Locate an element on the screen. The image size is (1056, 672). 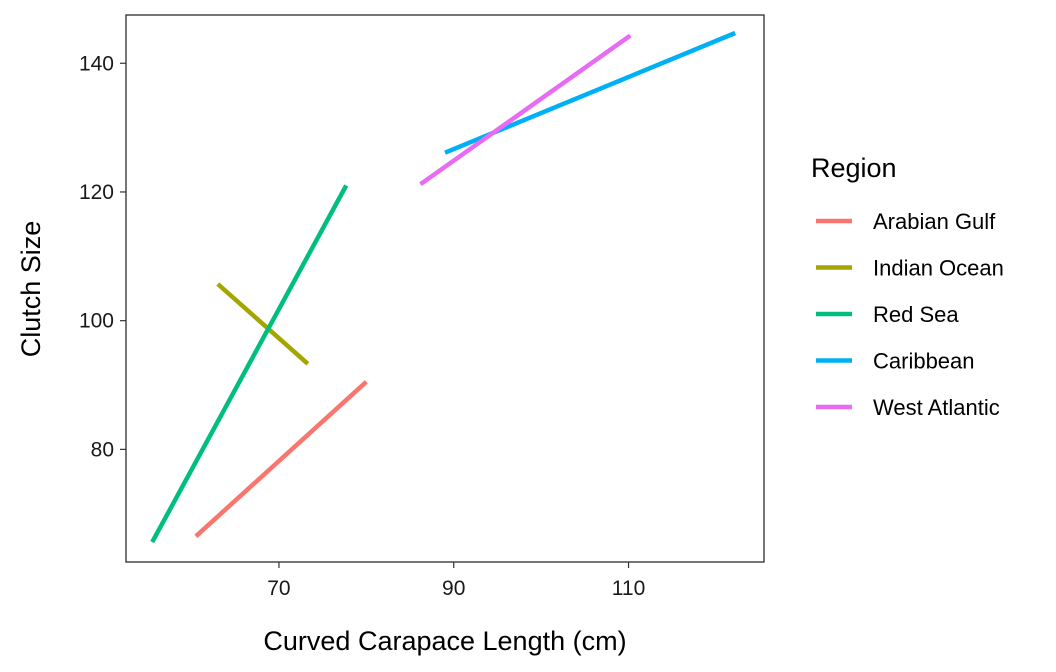
legend-label: Arabian Gulf is located at coordinates (934, 221).